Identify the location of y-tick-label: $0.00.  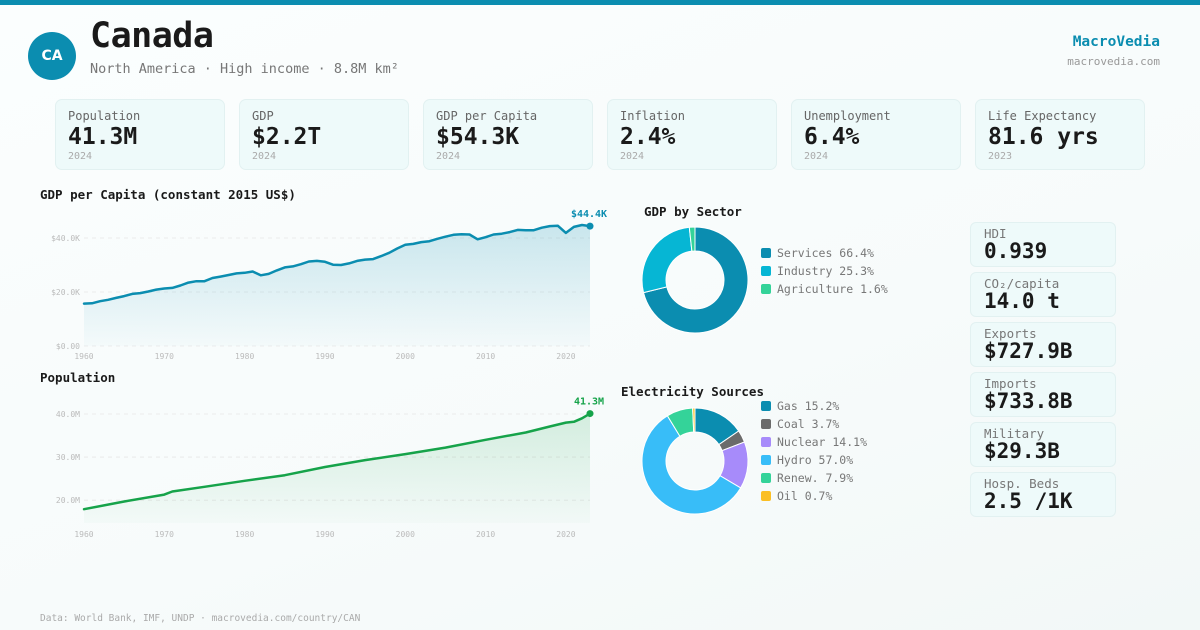
(68, 346).